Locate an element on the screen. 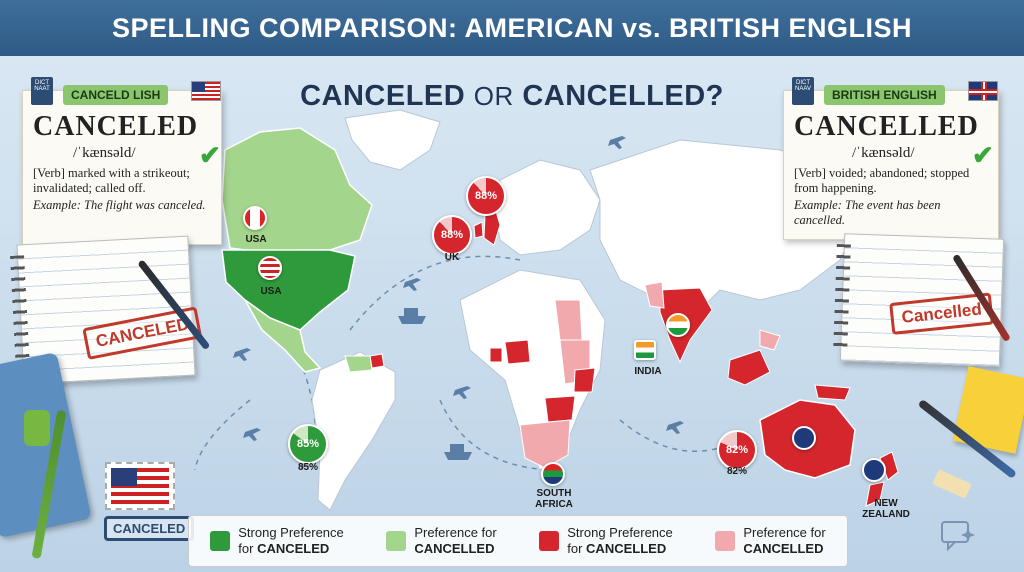 The width and height of the screenshot is (1024, 572). nigeria-shape is located at coordinates (517, 352).